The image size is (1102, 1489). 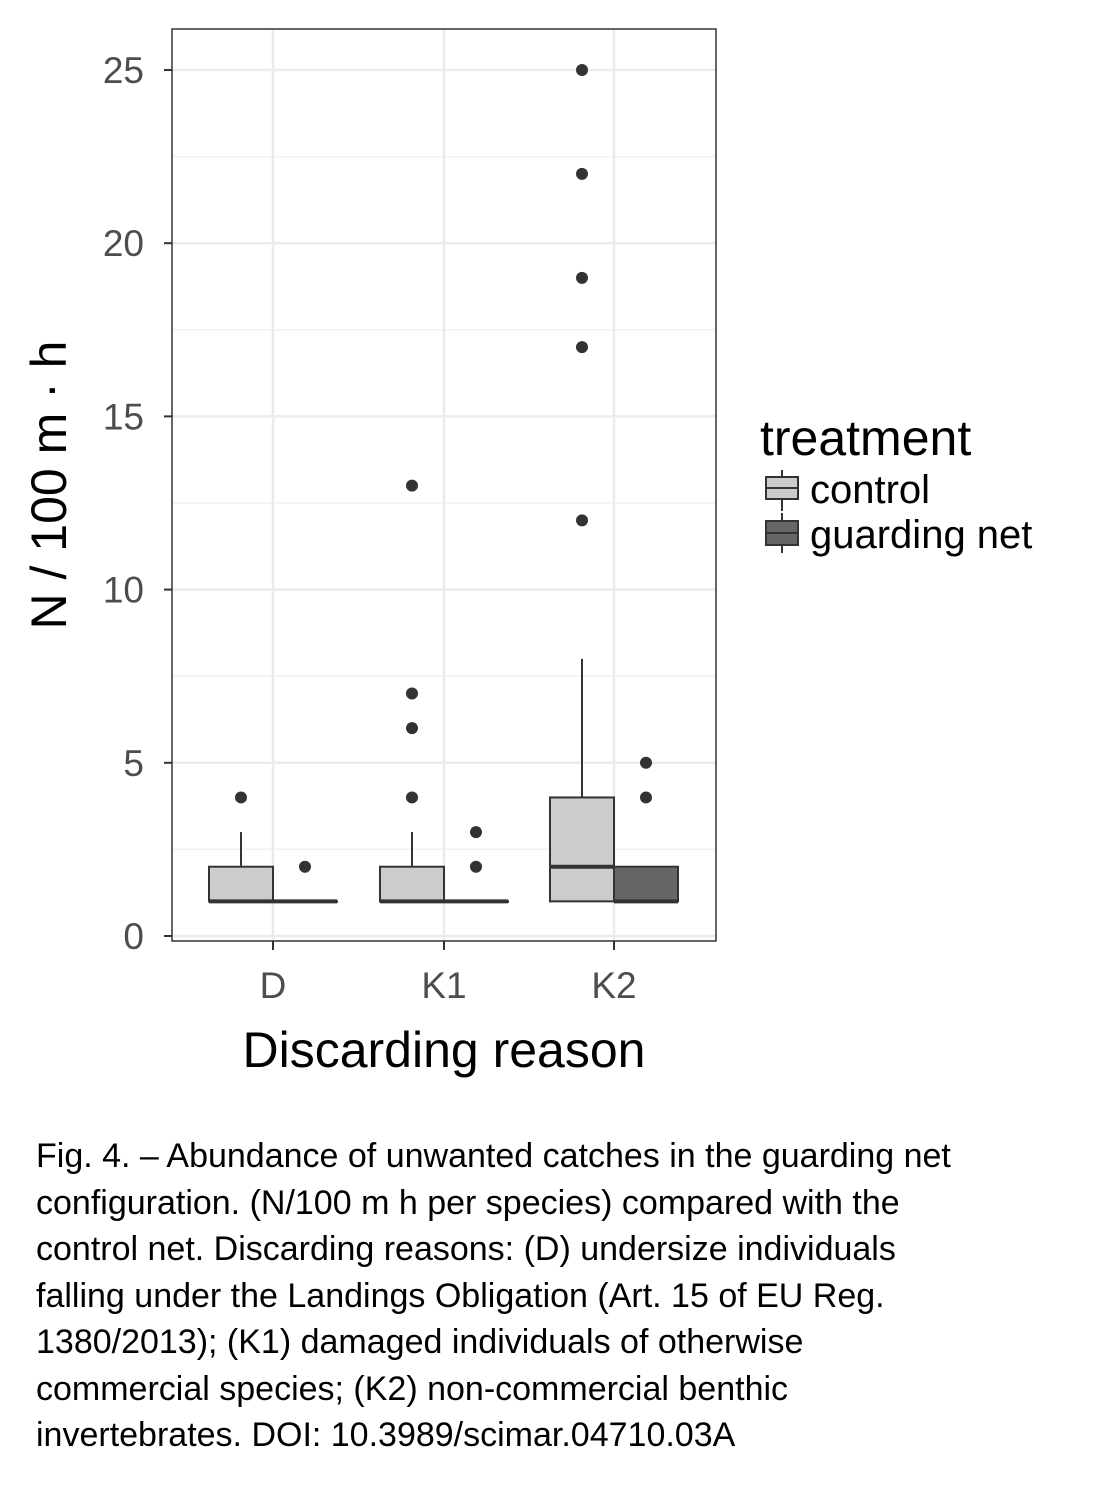 What do you see at coordinates (305, 882) in the screenshot?
I see `box-guarding-net-D` at bounding box center [305, 882].